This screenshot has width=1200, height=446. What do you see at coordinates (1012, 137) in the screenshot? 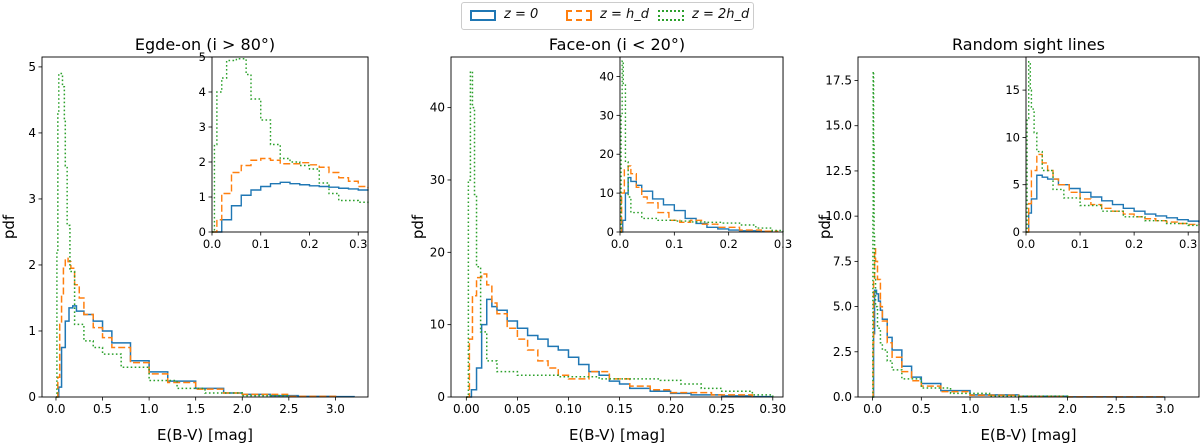
I see `inset-y-tick-label: 10` at bounding box center [1012, 137].